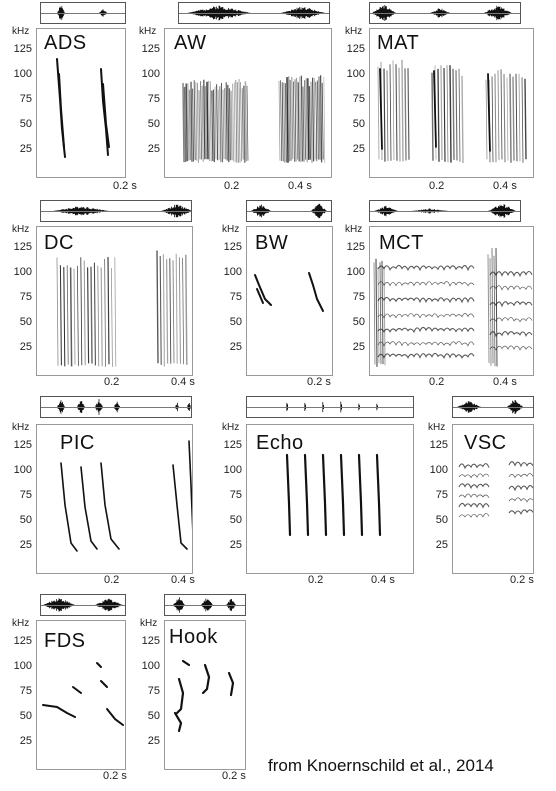 This screenshot has width=556, height=791. Describe the element at coordinates (235, 322) in the screenshot. I see `bw-frequency-tick: 50` at that location.